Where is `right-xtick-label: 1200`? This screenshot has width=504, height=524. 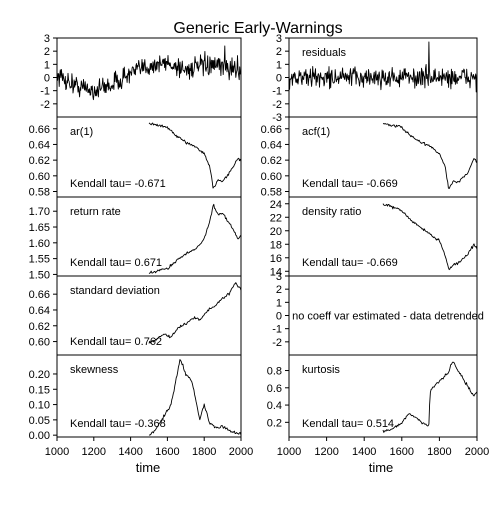 right-xtick-label: 1200 is located at coordinates (326, 452).